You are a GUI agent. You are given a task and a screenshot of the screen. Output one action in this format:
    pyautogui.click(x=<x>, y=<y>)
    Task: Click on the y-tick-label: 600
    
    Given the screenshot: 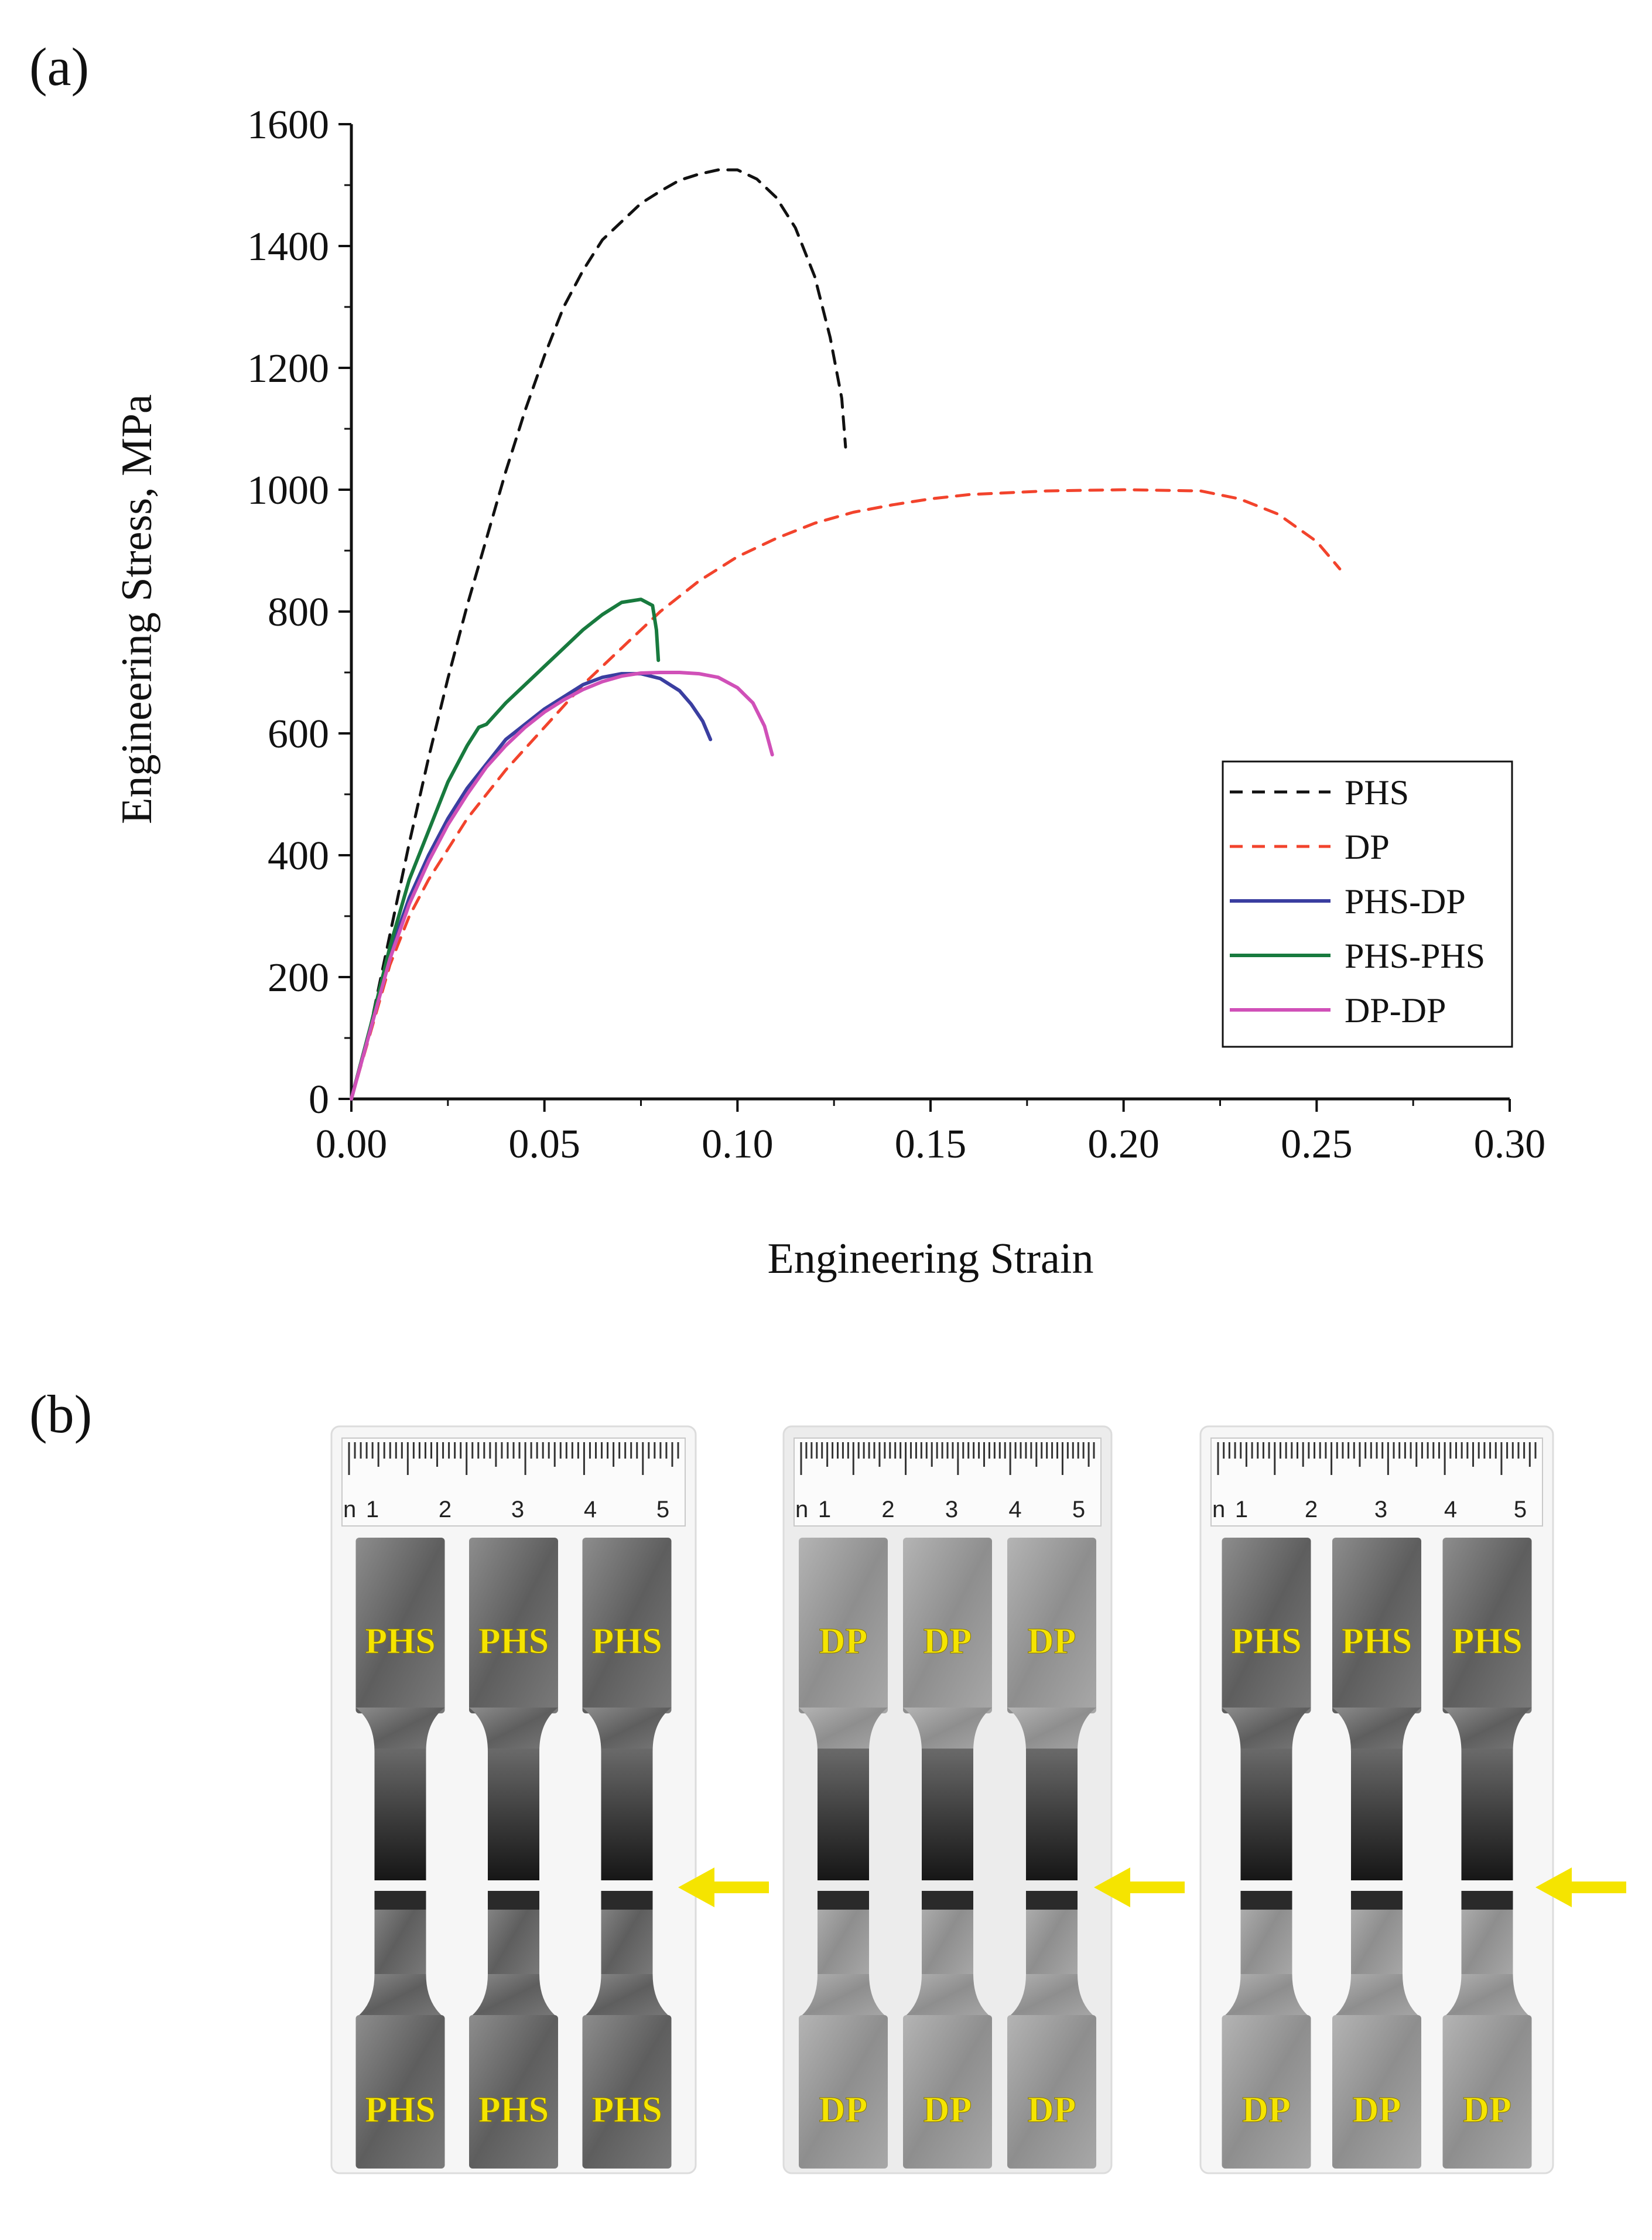 What is the action you would take?
    pyautogui.click(x=298, y=734)
    